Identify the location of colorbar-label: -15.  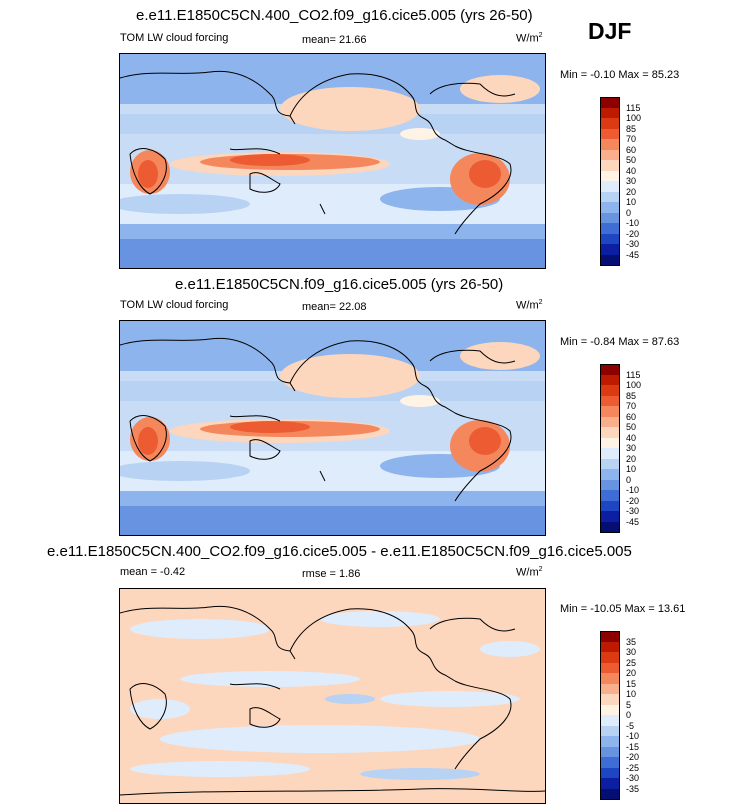
(633, 746).